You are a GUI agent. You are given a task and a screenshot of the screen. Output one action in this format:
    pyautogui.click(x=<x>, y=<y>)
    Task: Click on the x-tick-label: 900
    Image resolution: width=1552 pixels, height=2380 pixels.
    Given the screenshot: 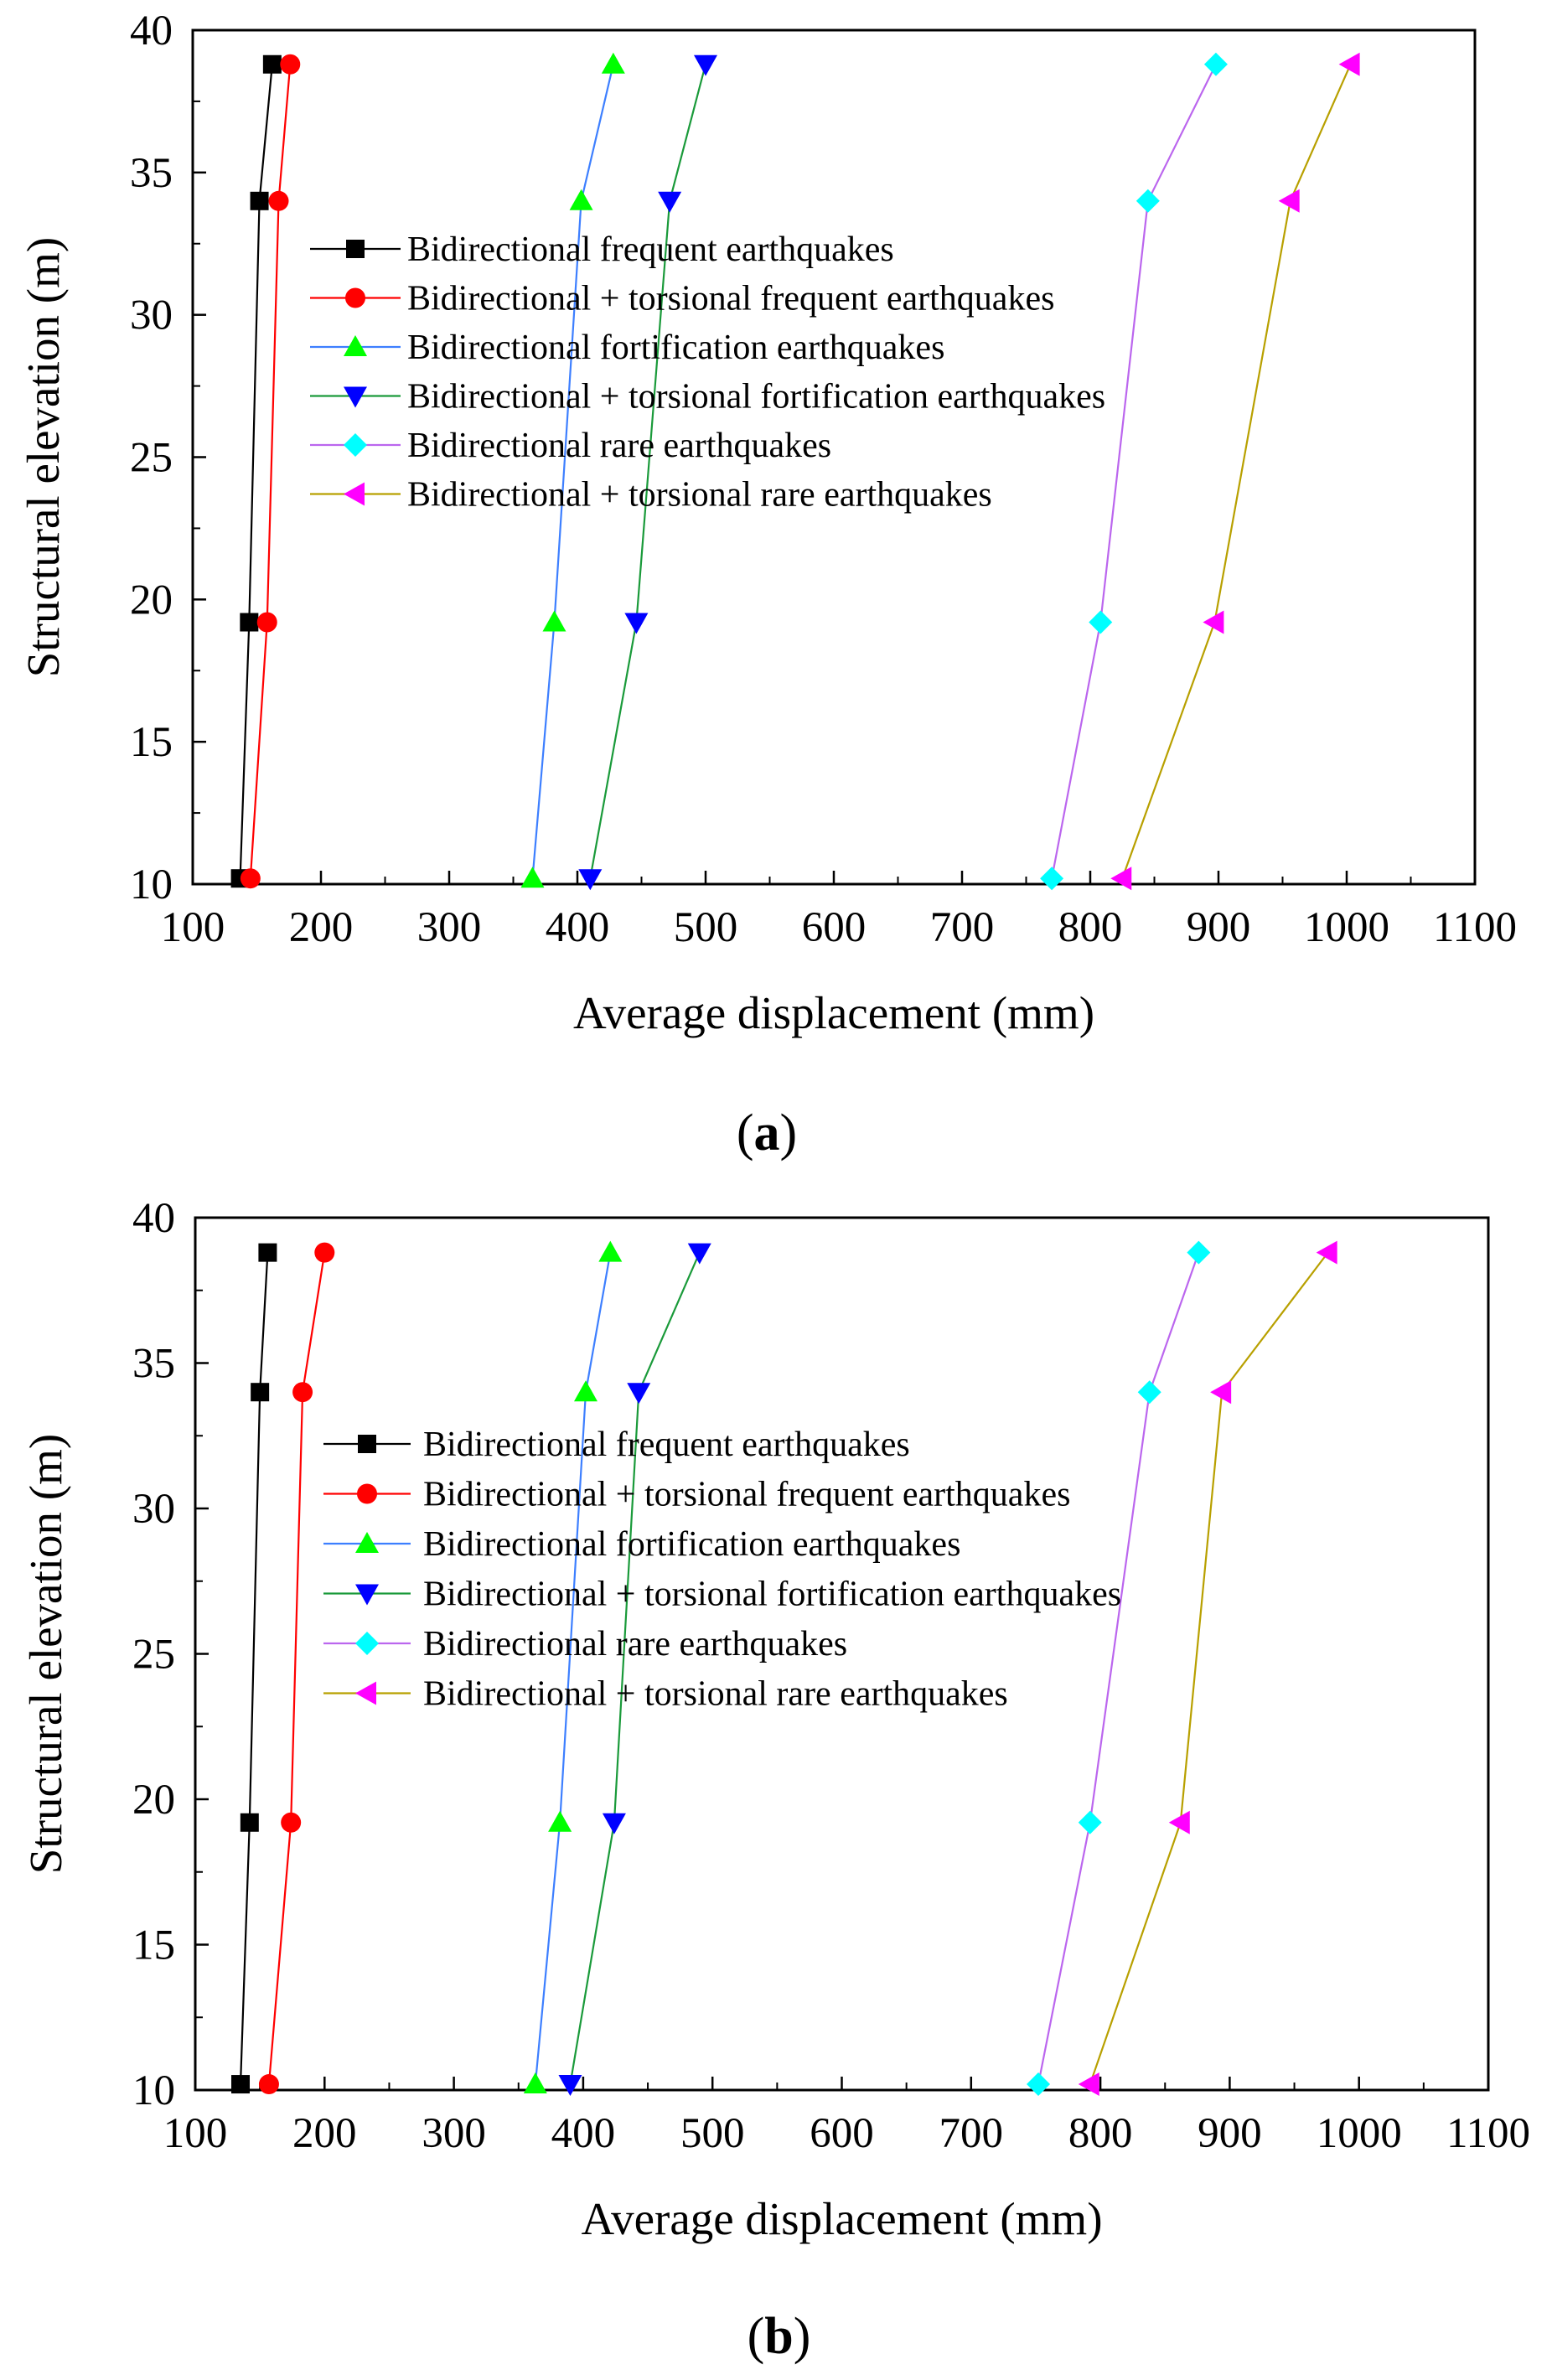 What is the action you would take?
    pyautogui.click(x=1230, y=2133)
    